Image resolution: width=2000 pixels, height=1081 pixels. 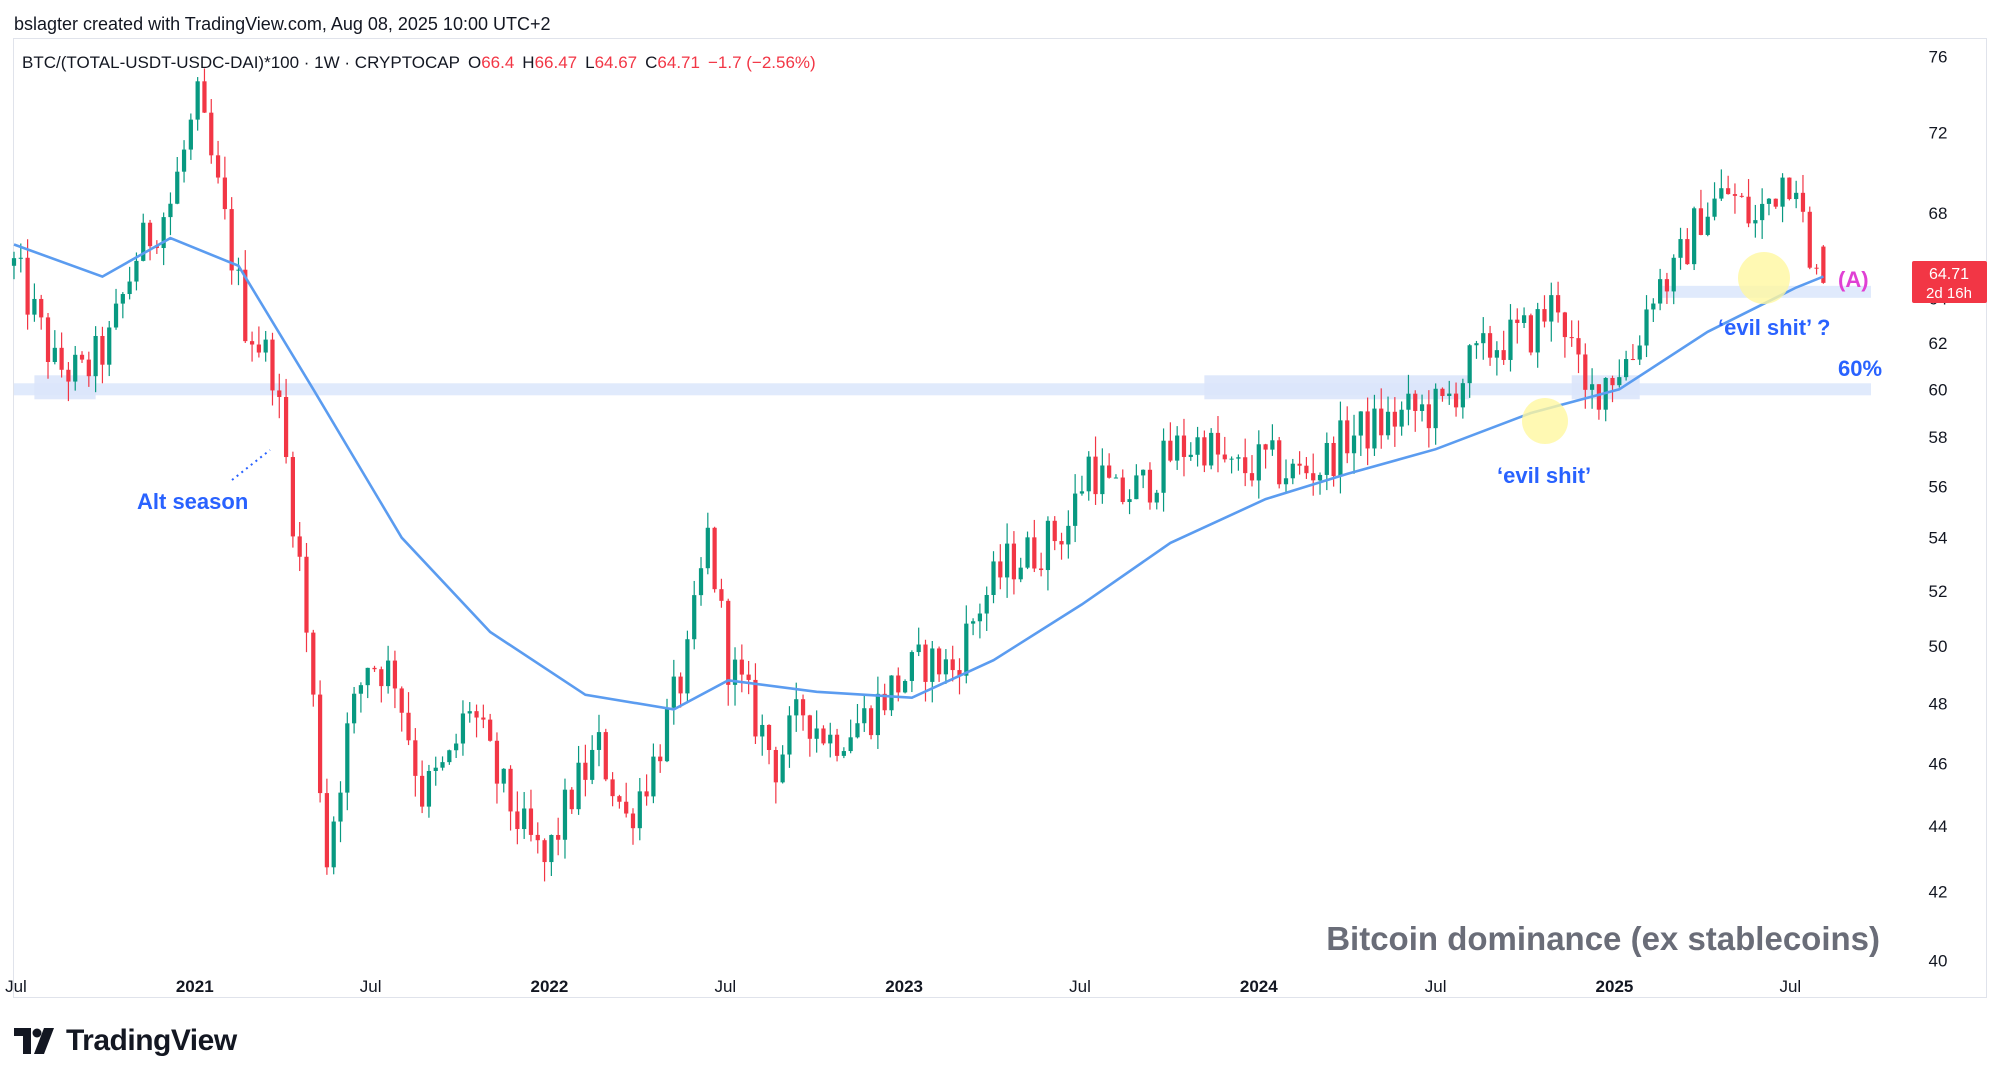 What do you see at coordinates (1938, 646) in the screenshot?
I see `y-tick-label: 50` at bounding box center [1938, 646].